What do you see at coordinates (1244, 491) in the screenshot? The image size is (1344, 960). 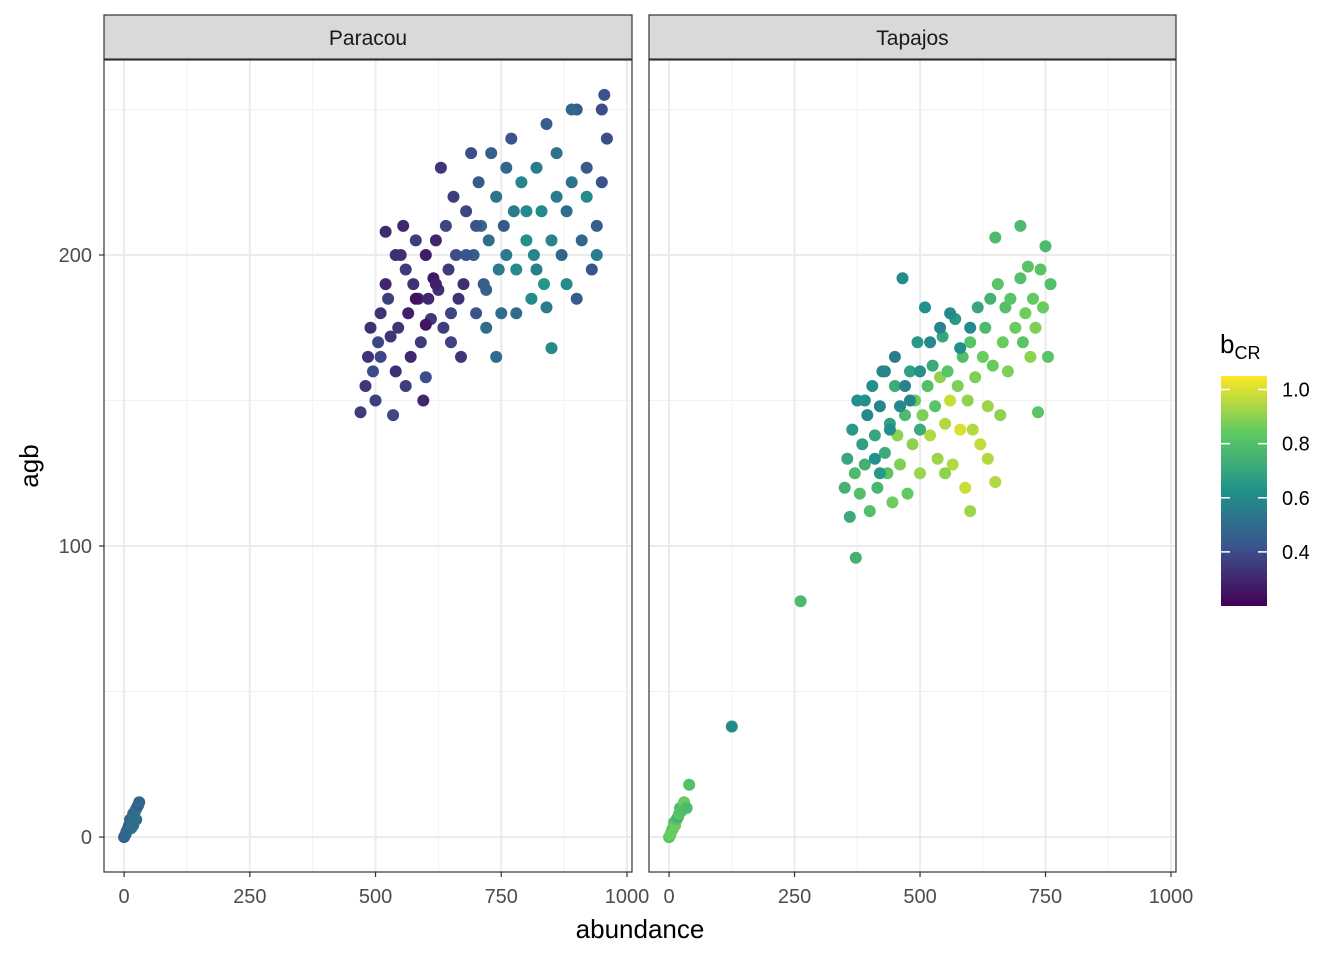 I see `legend-colorbar` at bounding box center [1244, 491].